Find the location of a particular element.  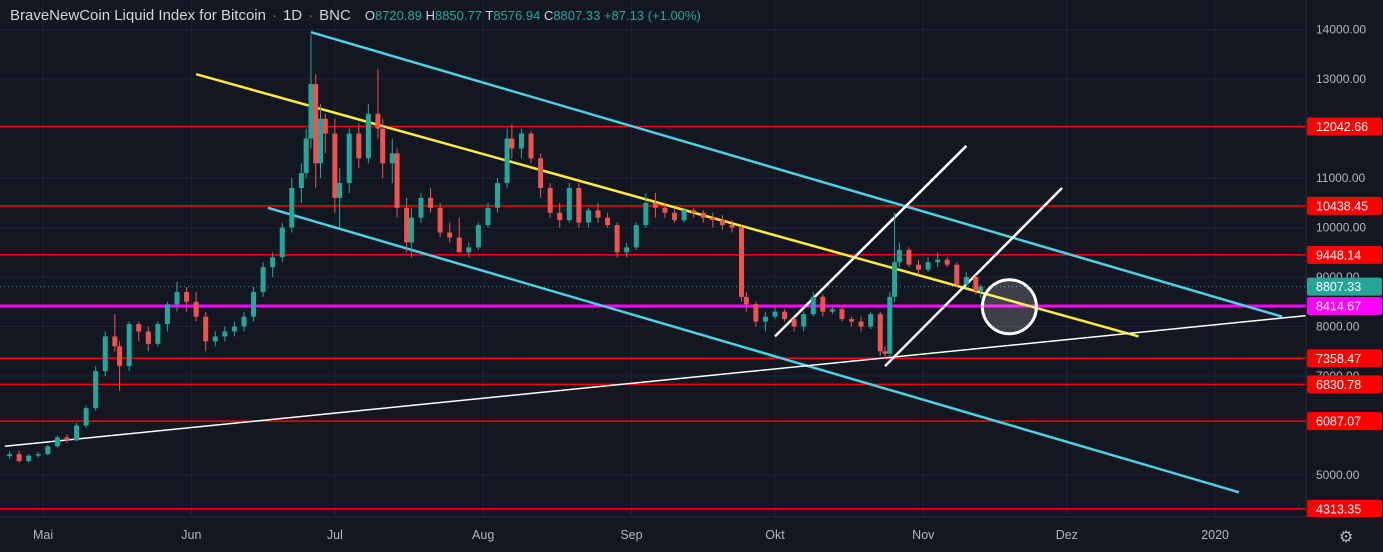

white-channel-2-line is located at coordinates (973, 277).